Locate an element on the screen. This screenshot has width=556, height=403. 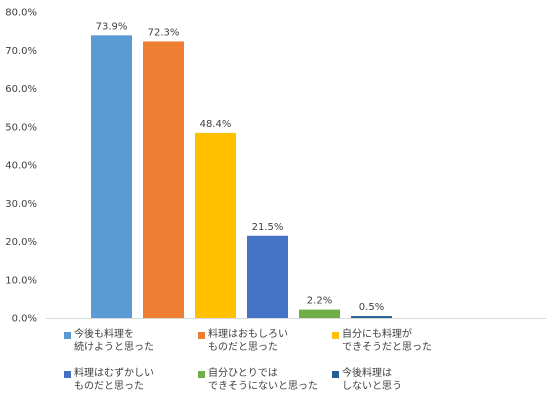
bar-data-label: 0.5% is located at coordinates (371, 307).